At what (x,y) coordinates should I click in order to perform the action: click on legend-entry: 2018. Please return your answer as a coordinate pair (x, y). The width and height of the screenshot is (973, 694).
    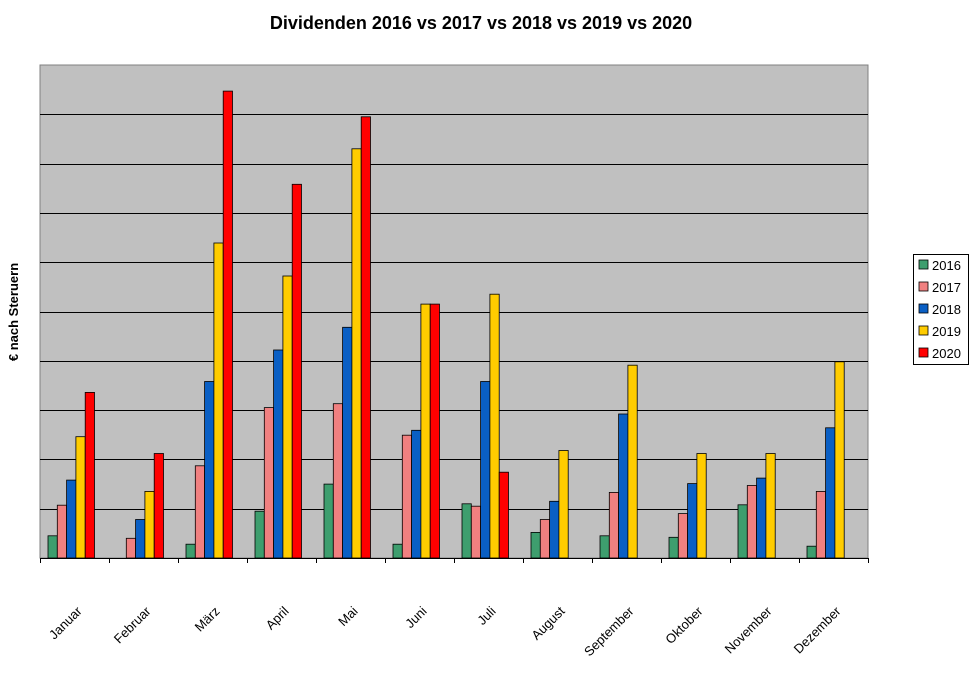
    Looking at the image, I should click on (946, 309).